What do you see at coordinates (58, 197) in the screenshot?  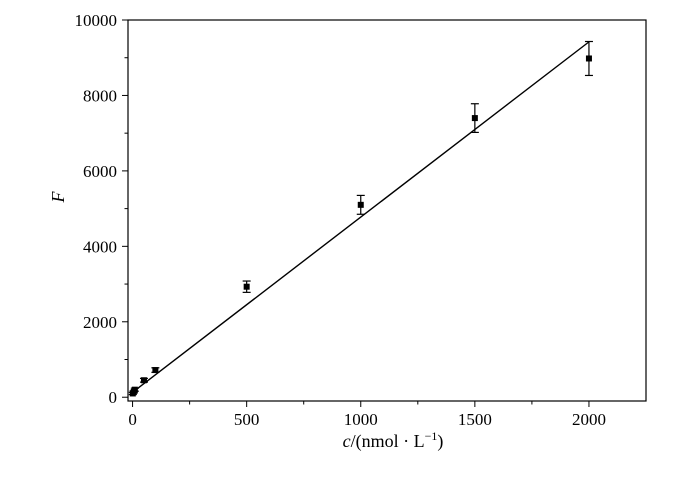 I see `y-axis-title: F` at bounding box center [58, 197].